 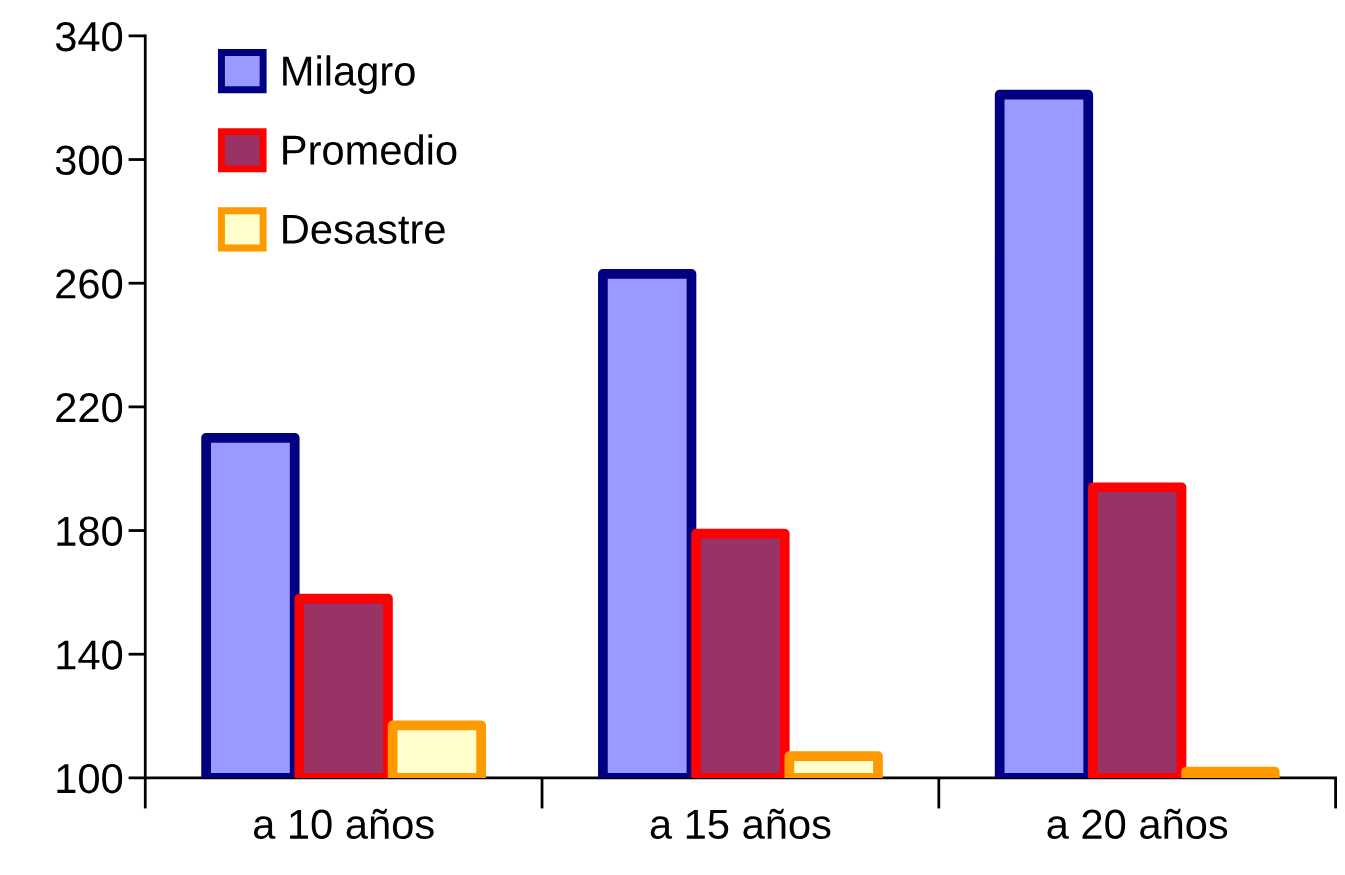 What do you see at coordinates (90, 778) in the screenshot?
I see `y-tick-label: 100` at bounding box center [90, 778].